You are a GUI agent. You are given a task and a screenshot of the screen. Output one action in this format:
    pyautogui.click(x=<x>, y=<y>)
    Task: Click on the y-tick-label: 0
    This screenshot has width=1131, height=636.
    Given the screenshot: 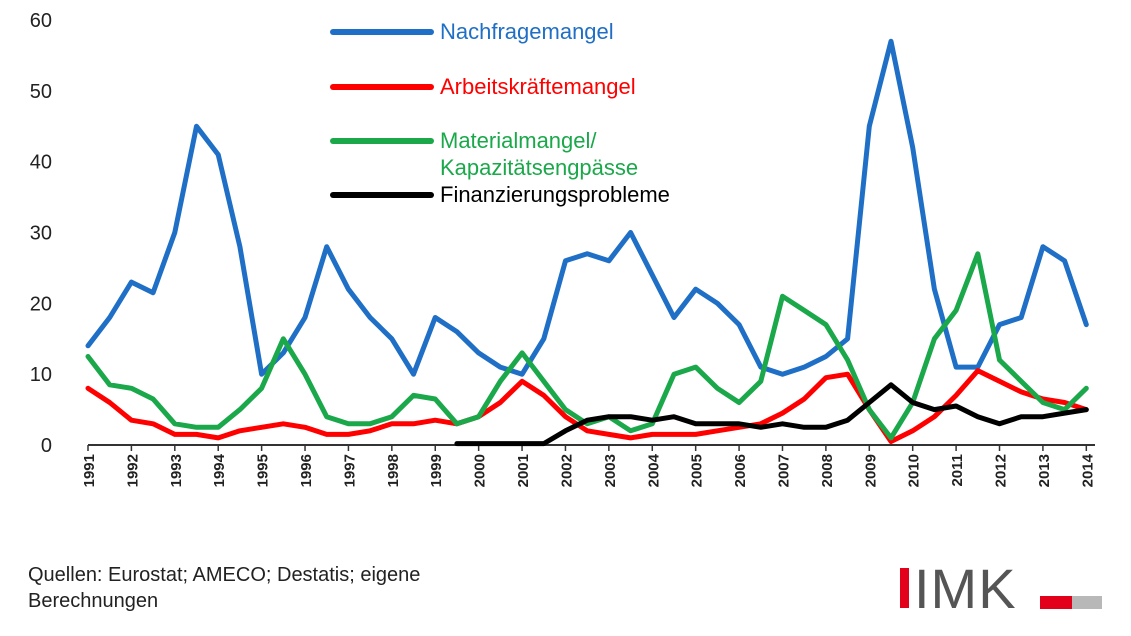 What is the action you would take?
    pyautogui.click(x=46, y=446)
    